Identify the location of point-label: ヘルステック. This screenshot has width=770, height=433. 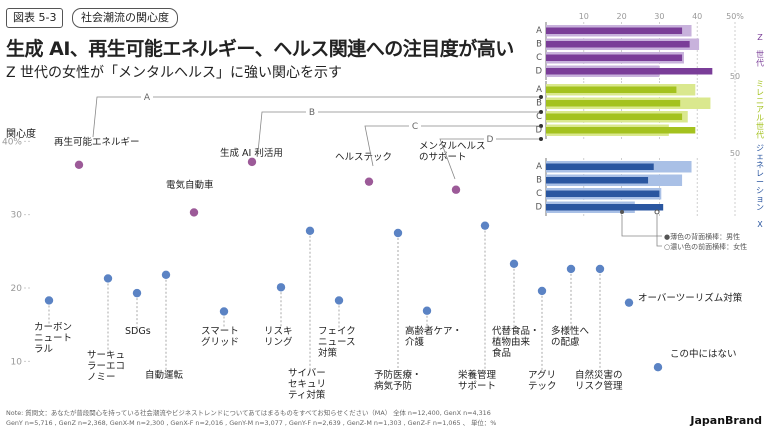
(363, 157).